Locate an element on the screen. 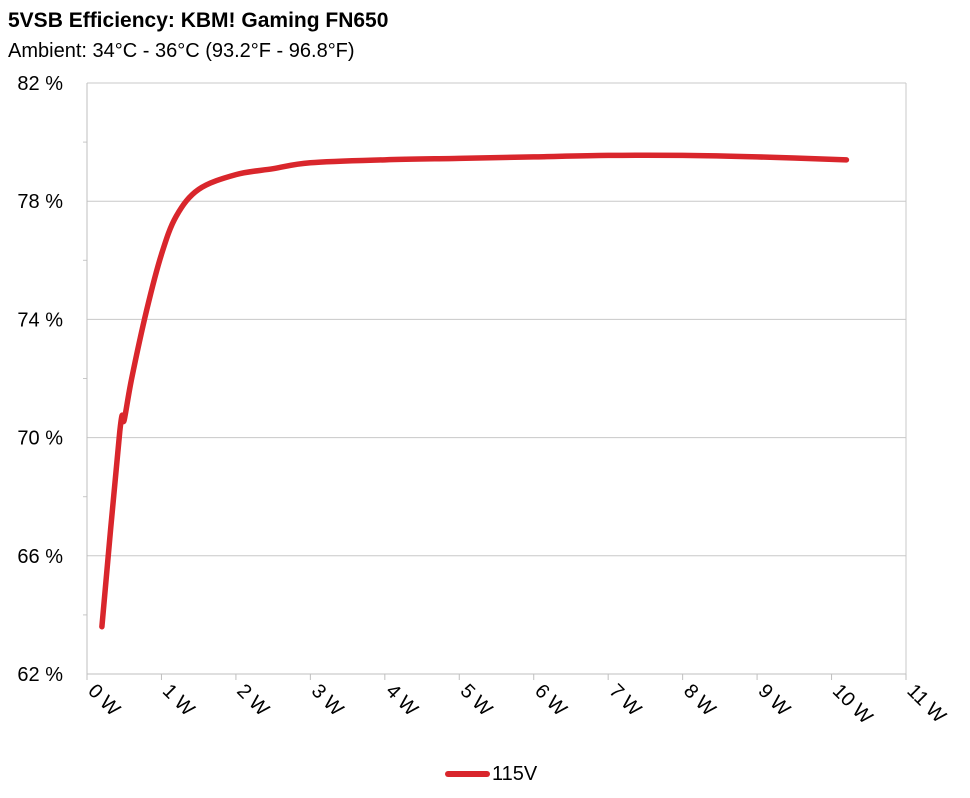 The width and height of the screenshot is (970, 798). y-tick-label: 70 % is located at coordinates (40, 439).